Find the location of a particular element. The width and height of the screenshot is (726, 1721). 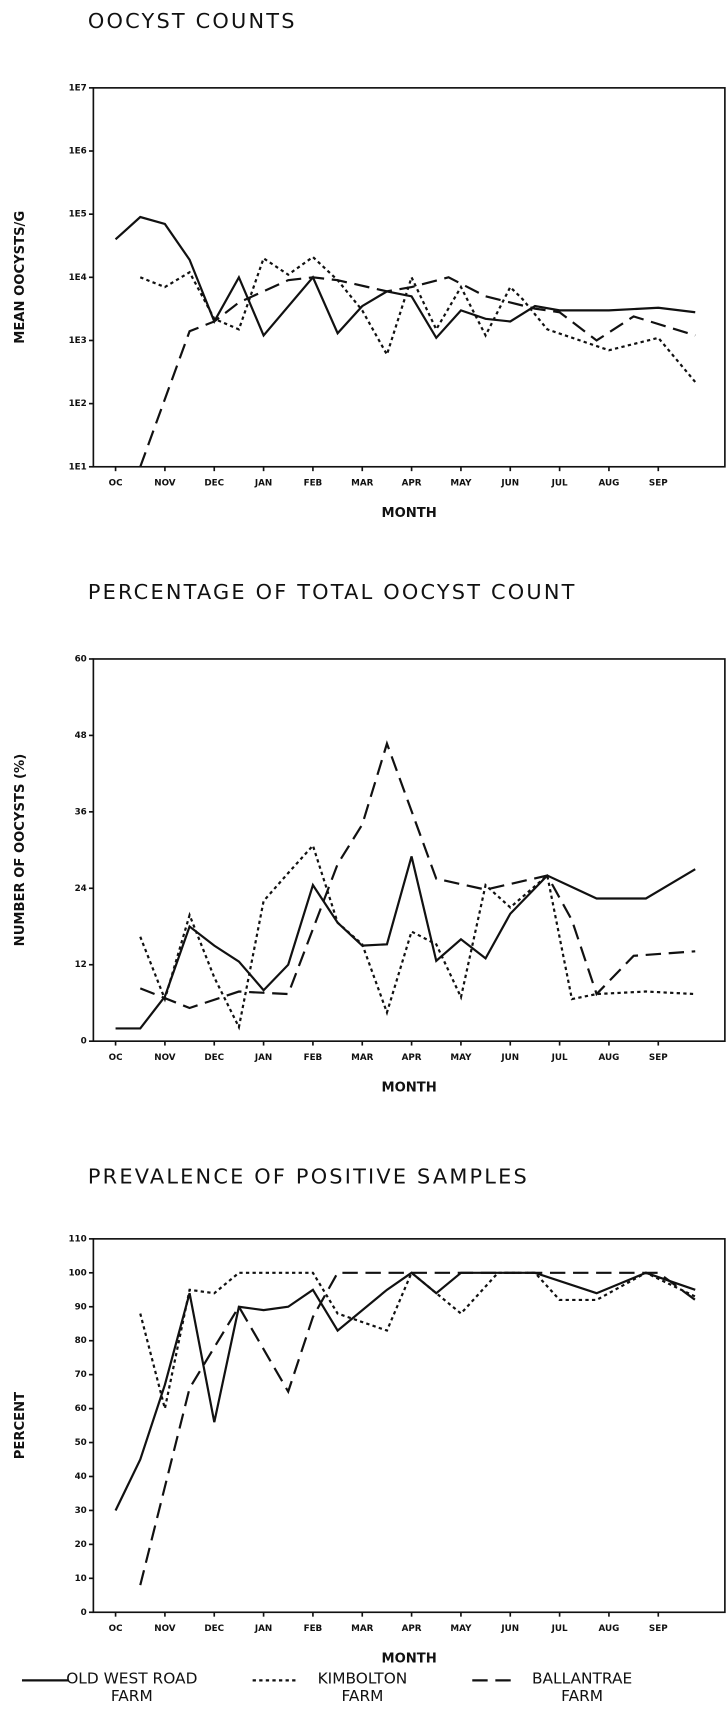

y-tick-label: 20 is located at coordinates (81, 1545).